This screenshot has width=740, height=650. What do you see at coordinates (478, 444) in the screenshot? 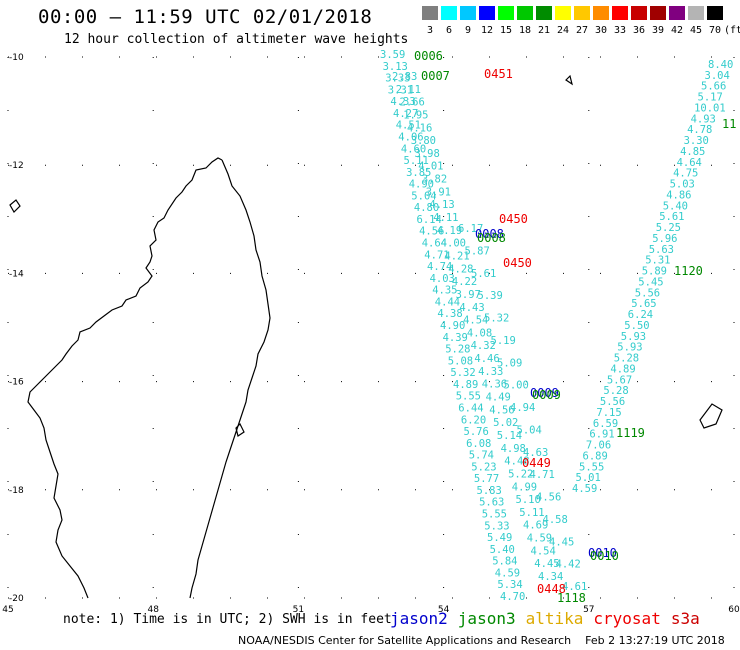
I see `track-value-left: 6.08` at bounding box center [478, 444].